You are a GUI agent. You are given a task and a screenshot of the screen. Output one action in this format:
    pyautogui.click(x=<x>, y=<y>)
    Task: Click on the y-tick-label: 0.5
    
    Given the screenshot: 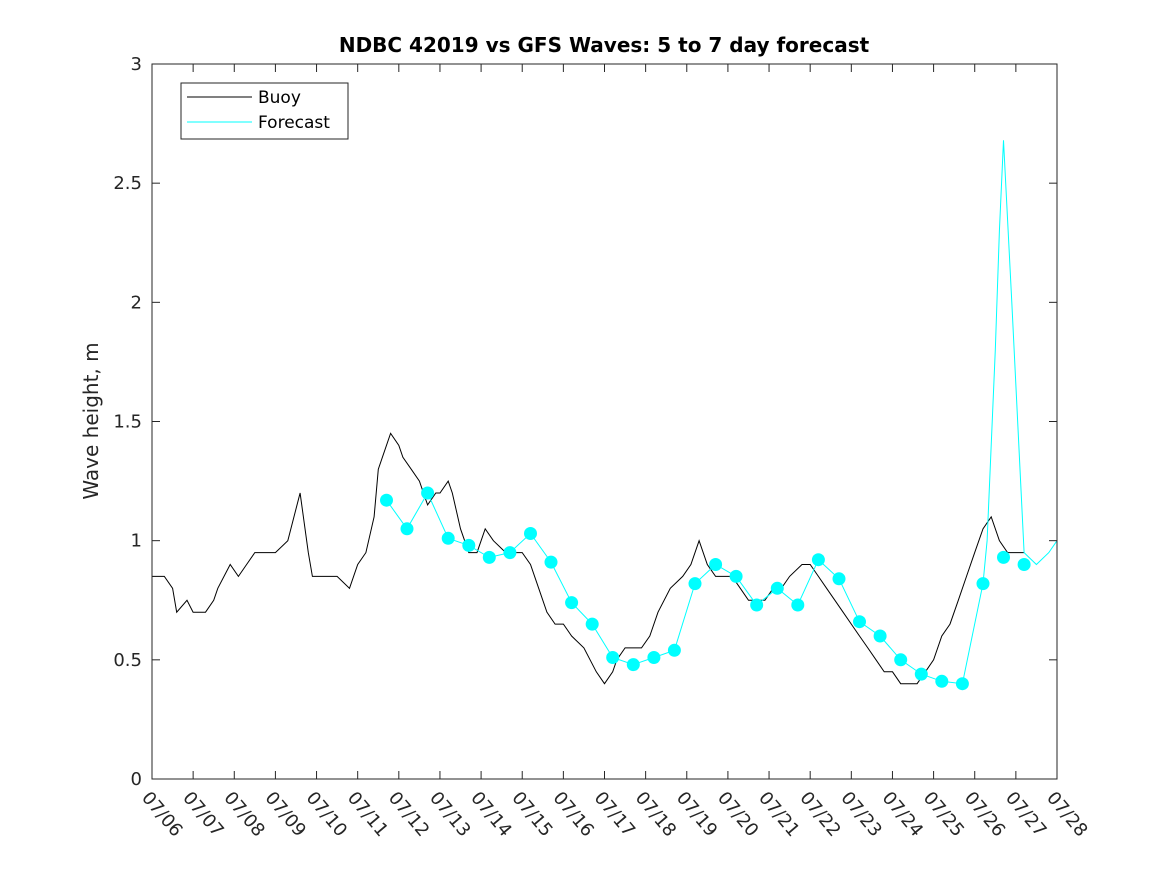 What is the action you would take?
    pyautogui.click(x=127, y=660)
    